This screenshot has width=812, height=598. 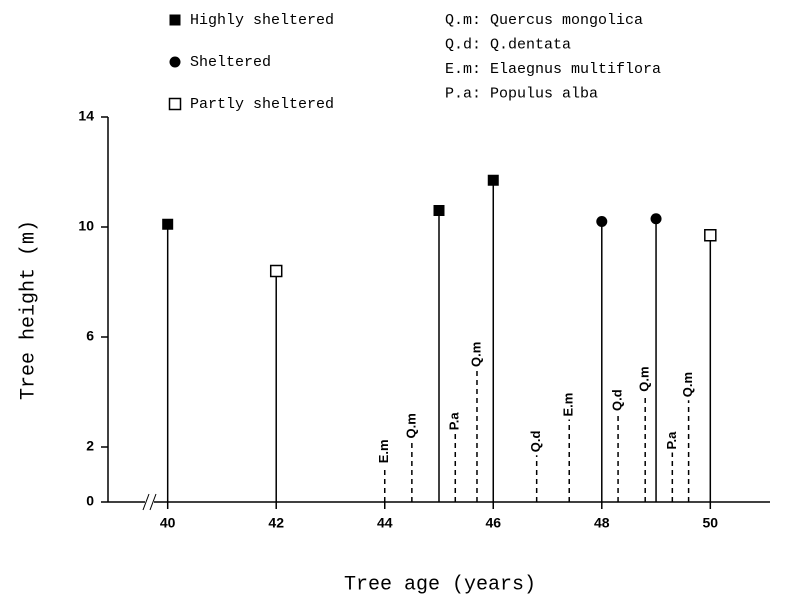 What do you see at coordinates (149, 502) in the screenshot?
I see `axis-break-gap` at bounding box center [149, 502].